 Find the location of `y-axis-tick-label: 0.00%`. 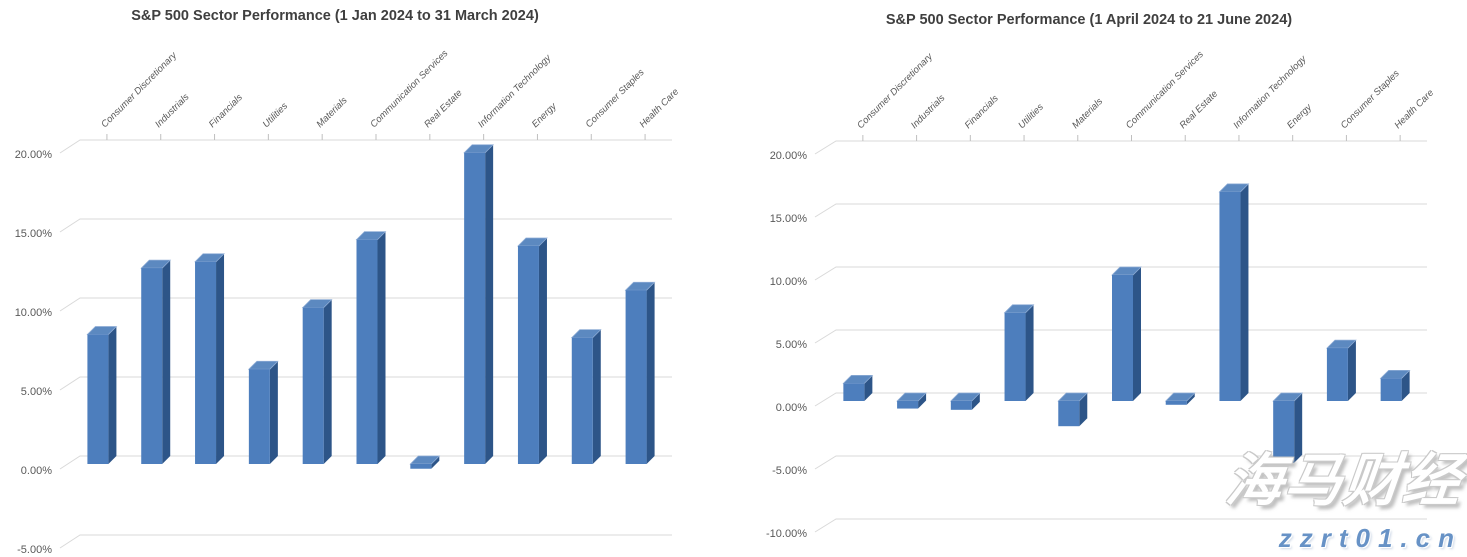

y-axis-tick-label: 0.00% is located at coordinates (36, 471).